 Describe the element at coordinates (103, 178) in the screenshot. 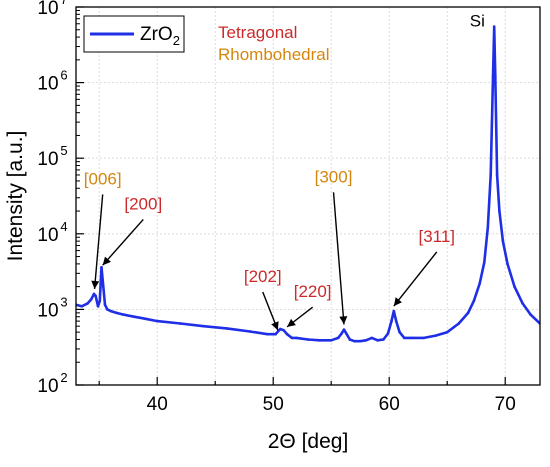

I see `peak-label: [006]` at that location.